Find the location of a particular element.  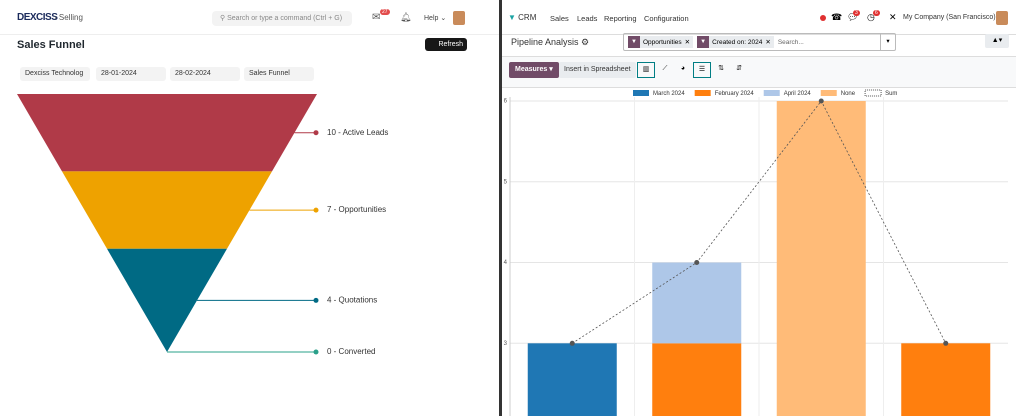

menu-item: Configuration is located at coordinates (666, 18).